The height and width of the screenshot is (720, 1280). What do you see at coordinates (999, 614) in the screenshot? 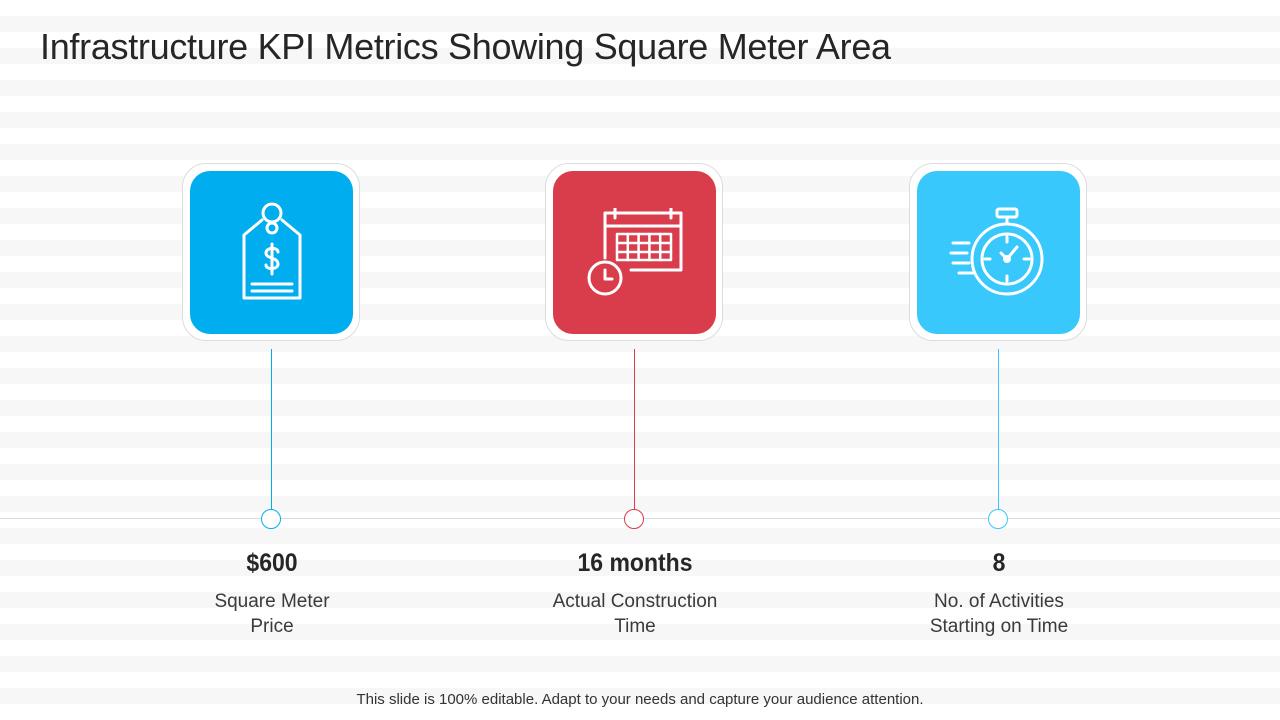
I see `kpi-label: No. of Activities Starting on Time` at bounding box center [999, 614].